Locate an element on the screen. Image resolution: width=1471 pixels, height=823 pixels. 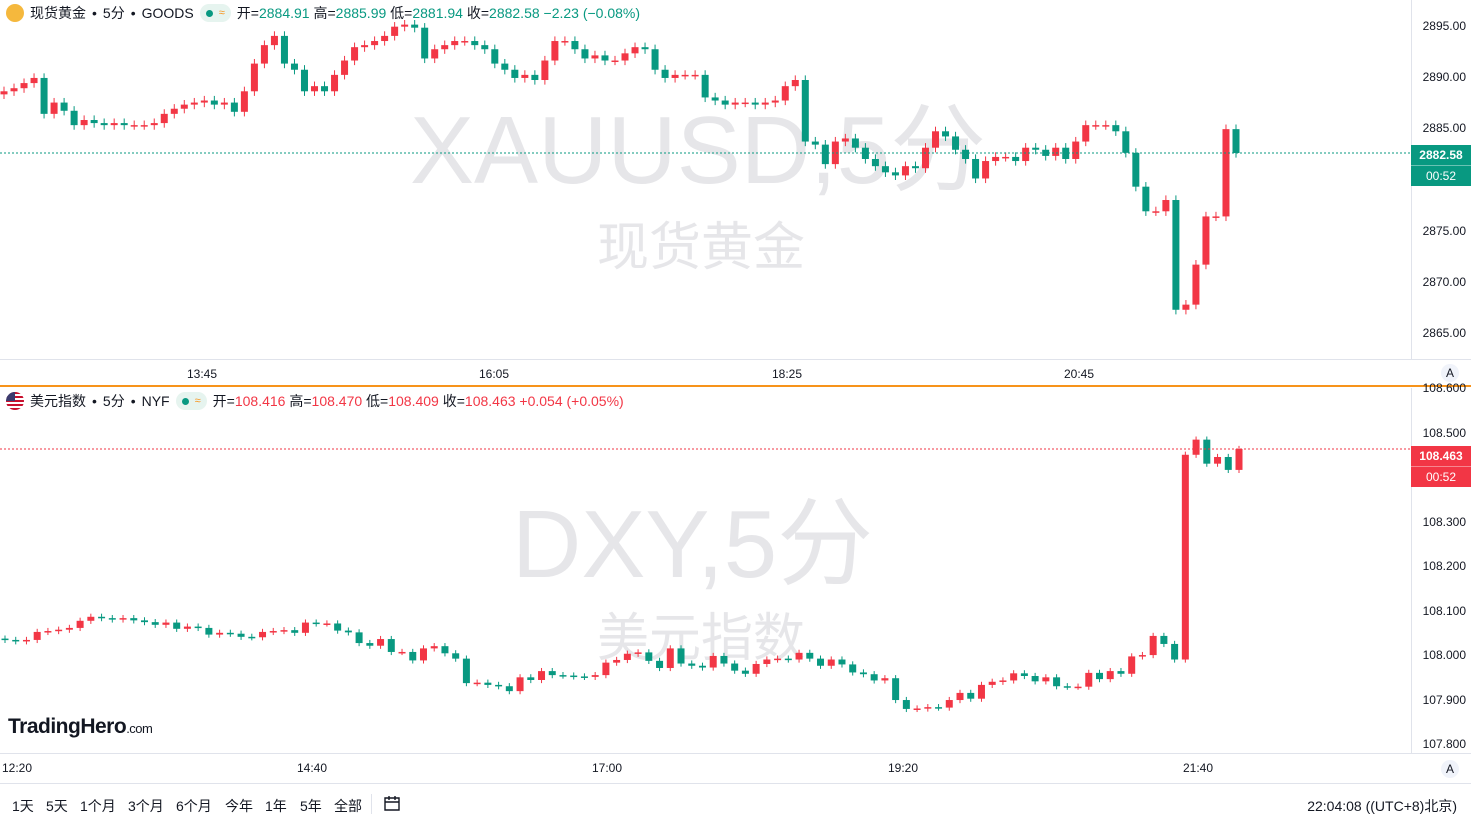
range-3m-button: 3个月 is located at coordinates (146, 806).